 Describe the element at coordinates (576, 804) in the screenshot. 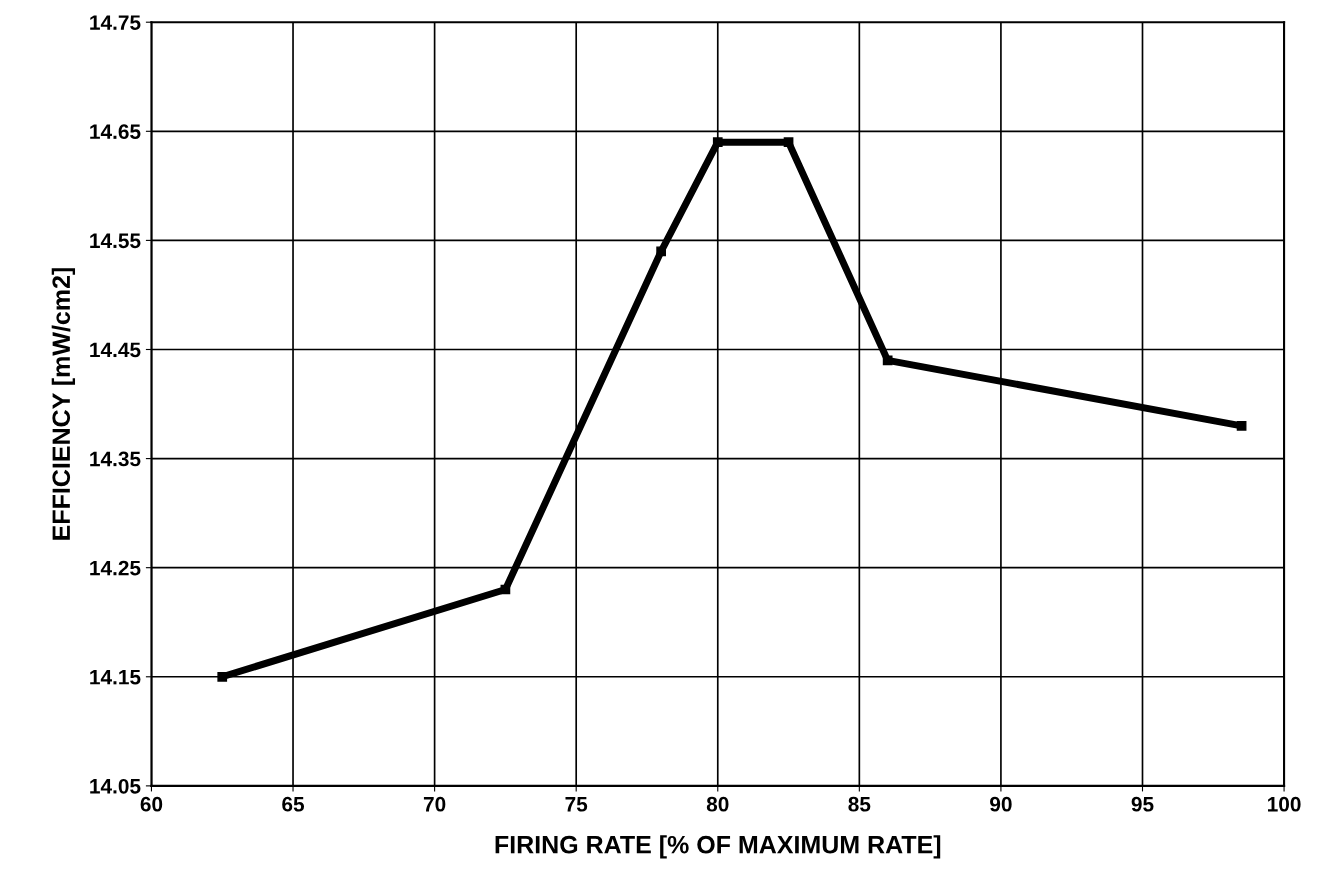

I see `x-tick-label: 75` at that location.